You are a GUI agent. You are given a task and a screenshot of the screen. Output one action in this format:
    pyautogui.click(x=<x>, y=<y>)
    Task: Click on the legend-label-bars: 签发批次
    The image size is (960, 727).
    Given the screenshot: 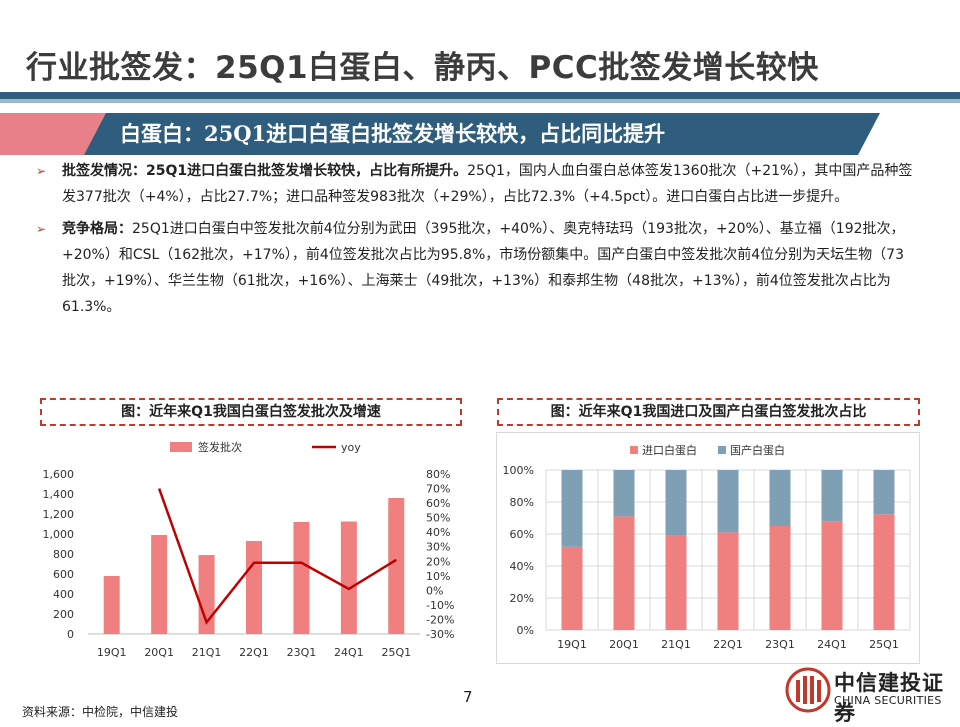 What is the action you would take?
    pyautogui.click(x=220, y=447)
    